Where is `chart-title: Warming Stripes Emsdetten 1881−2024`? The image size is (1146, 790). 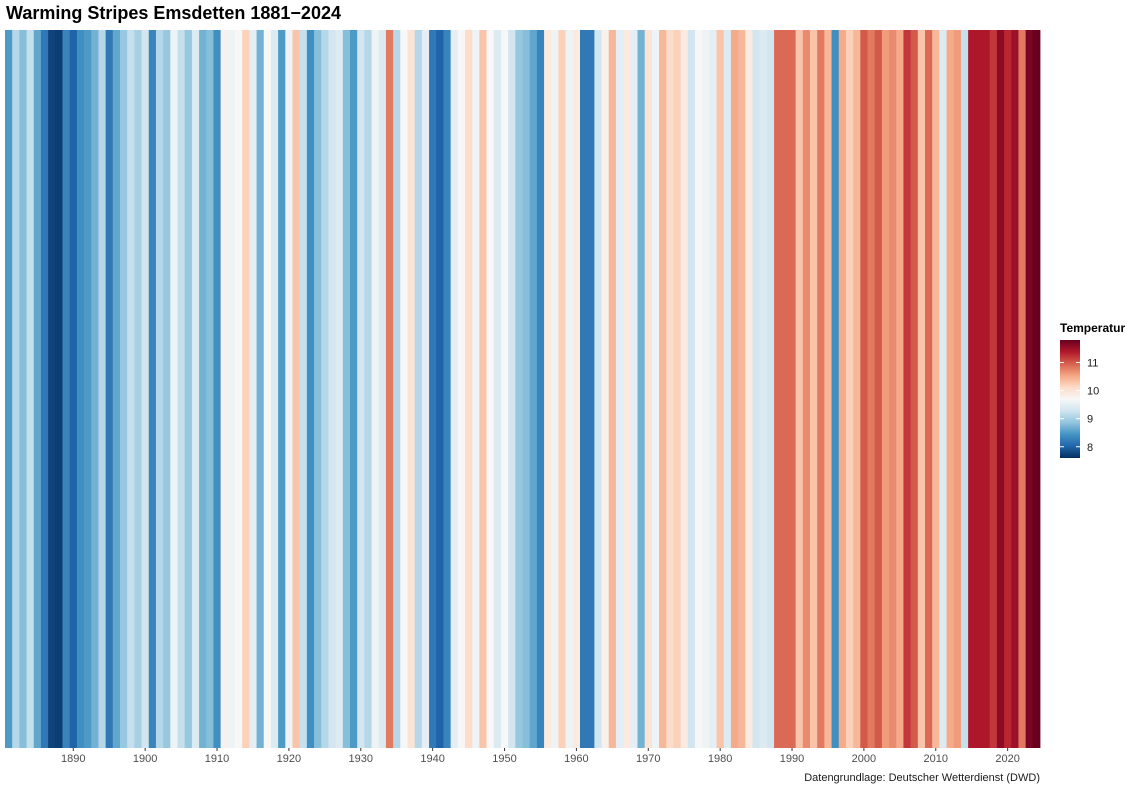 chart-title: Warming Stripes Emsdetten 1881−2024 is located at coordinates (173, 13).